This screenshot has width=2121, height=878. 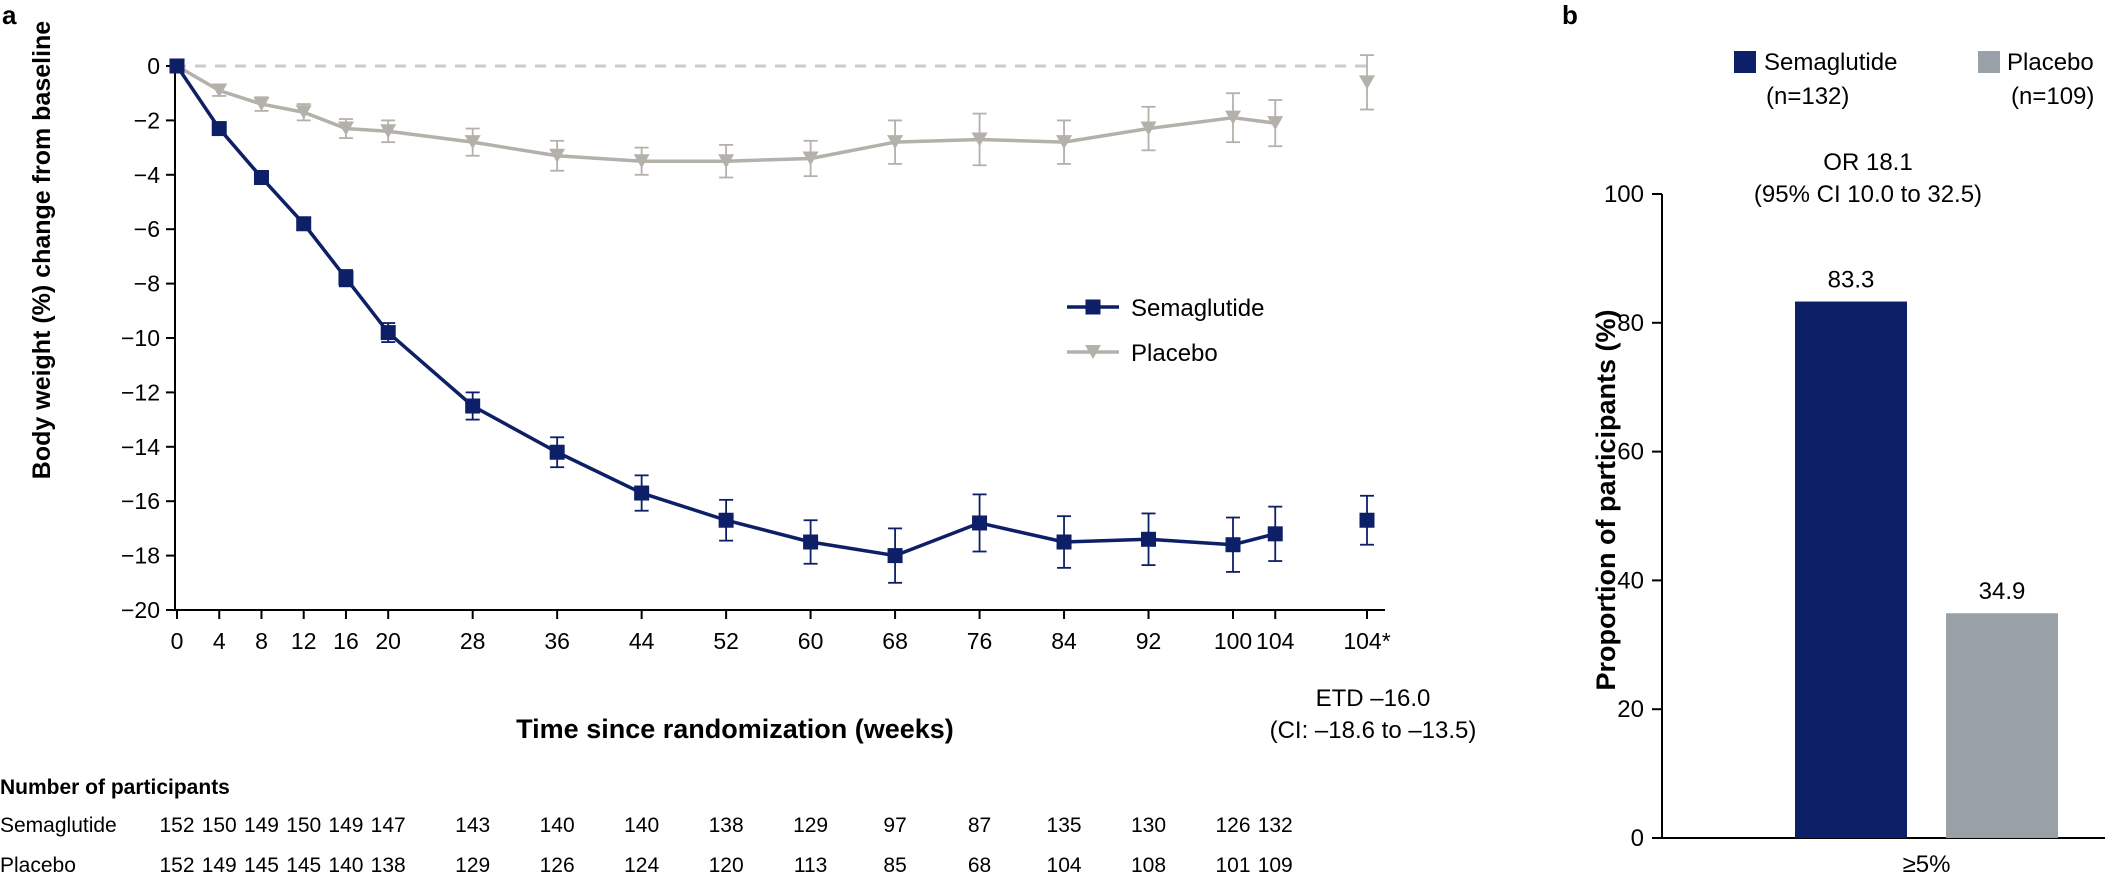 What do you see at coordinates (1373, 730) in the screenshot?
I see `etd-line-2: (CI: –18.6 to –13.5)` at bounding box center [1373, 730].